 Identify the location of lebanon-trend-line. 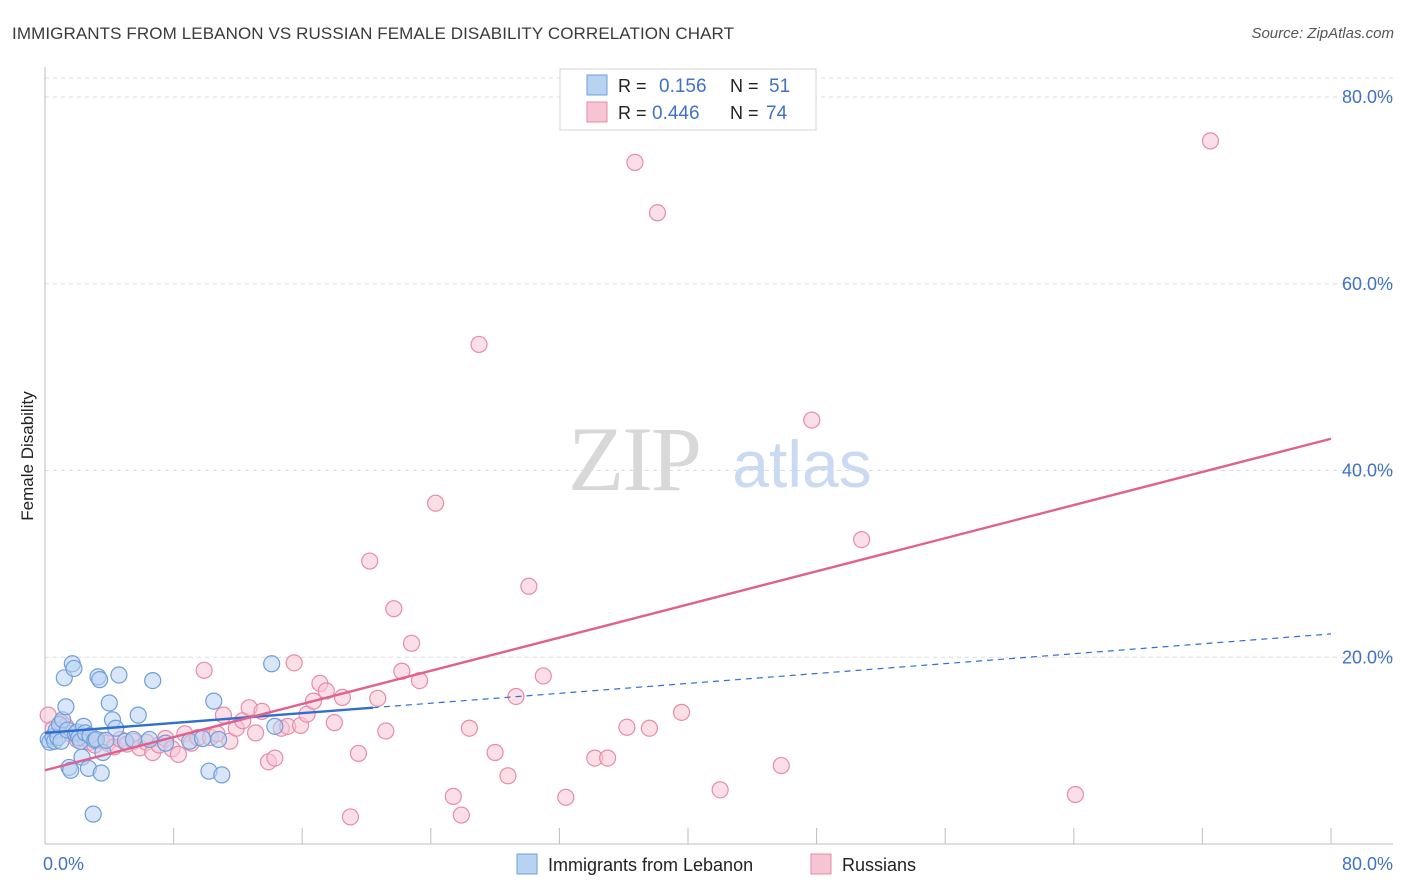
(209, 720).